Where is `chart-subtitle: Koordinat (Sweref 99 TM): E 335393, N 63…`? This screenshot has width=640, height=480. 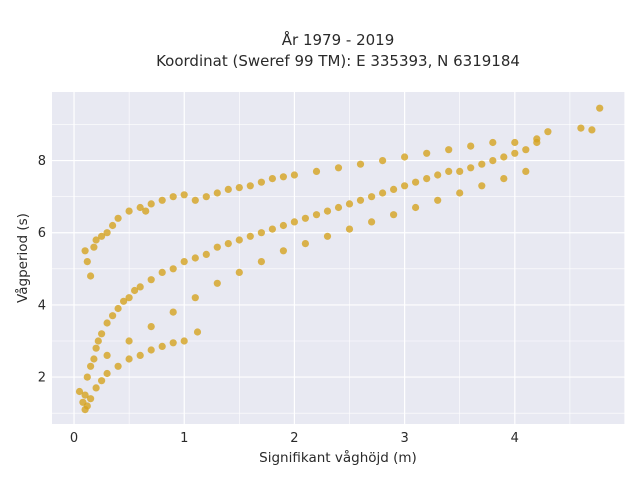
chart-subtitle: Koordinat (Sweref 99 TM): E 335393, N 63… is located at coordinates (338, 61).